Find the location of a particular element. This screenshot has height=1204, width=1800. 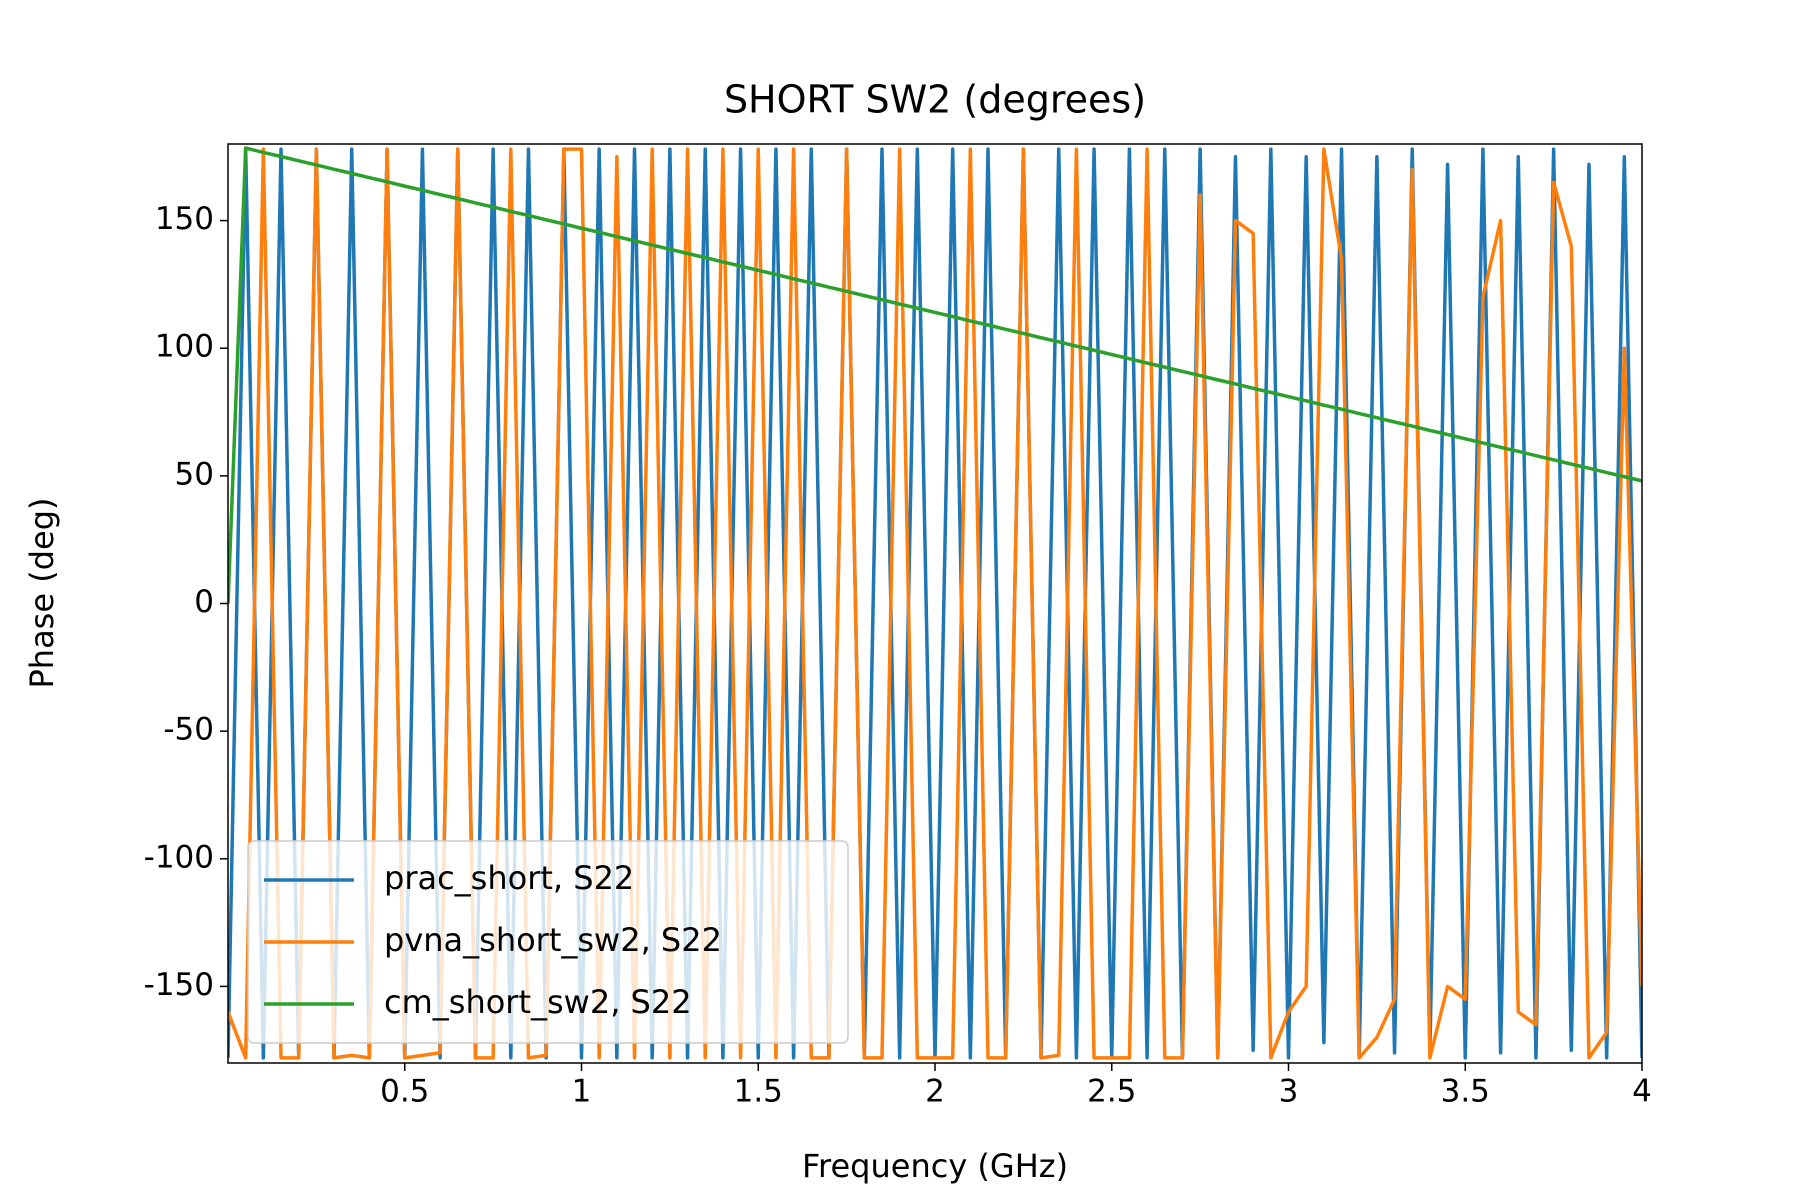

x-tick-label: 3 is located at coordinates (1289, 1092).